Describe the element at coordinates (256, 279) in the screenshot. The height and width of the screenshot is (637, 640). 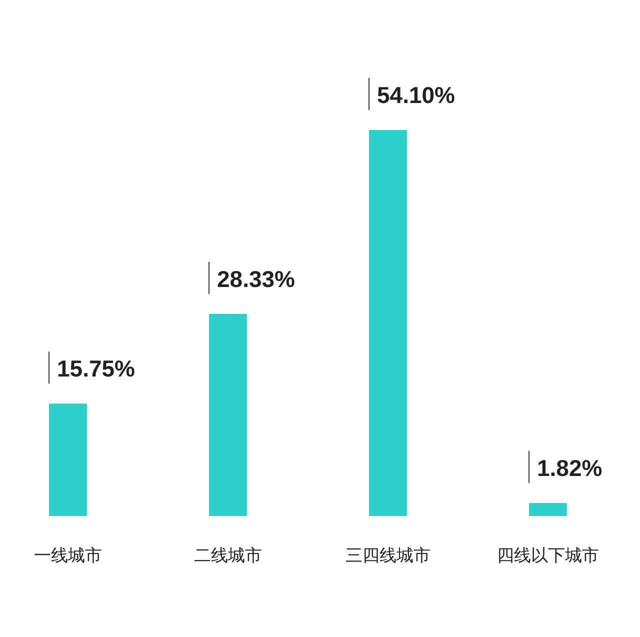
I see `data-label: 28.33%` at that location.